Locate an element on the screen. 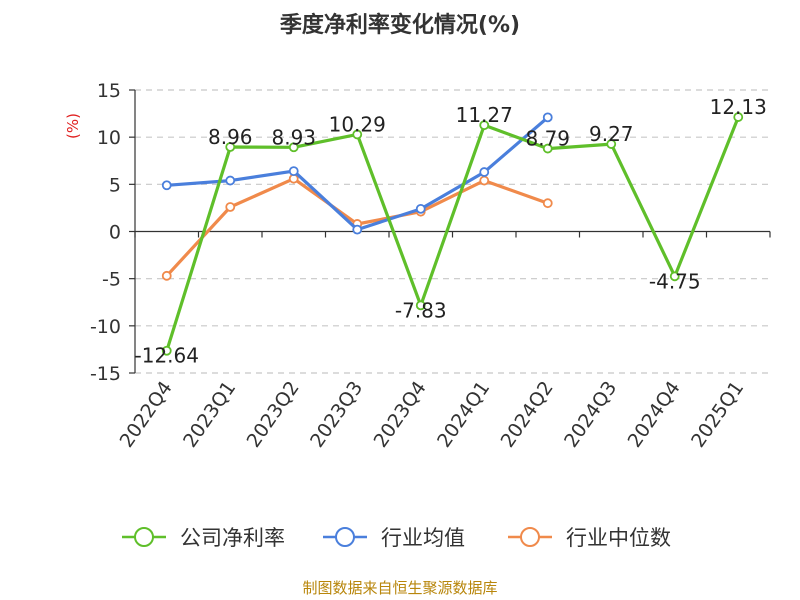 This screenshot has height=600, width=800. legend-label: 行业均值 is located at coordinates (423, 538).